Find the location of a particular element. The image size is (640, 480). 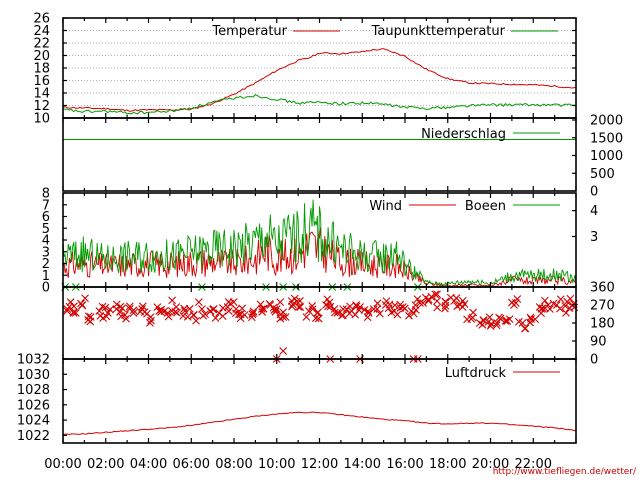

legend-boeen-label: Boeen is located at coordinates (485, 206).